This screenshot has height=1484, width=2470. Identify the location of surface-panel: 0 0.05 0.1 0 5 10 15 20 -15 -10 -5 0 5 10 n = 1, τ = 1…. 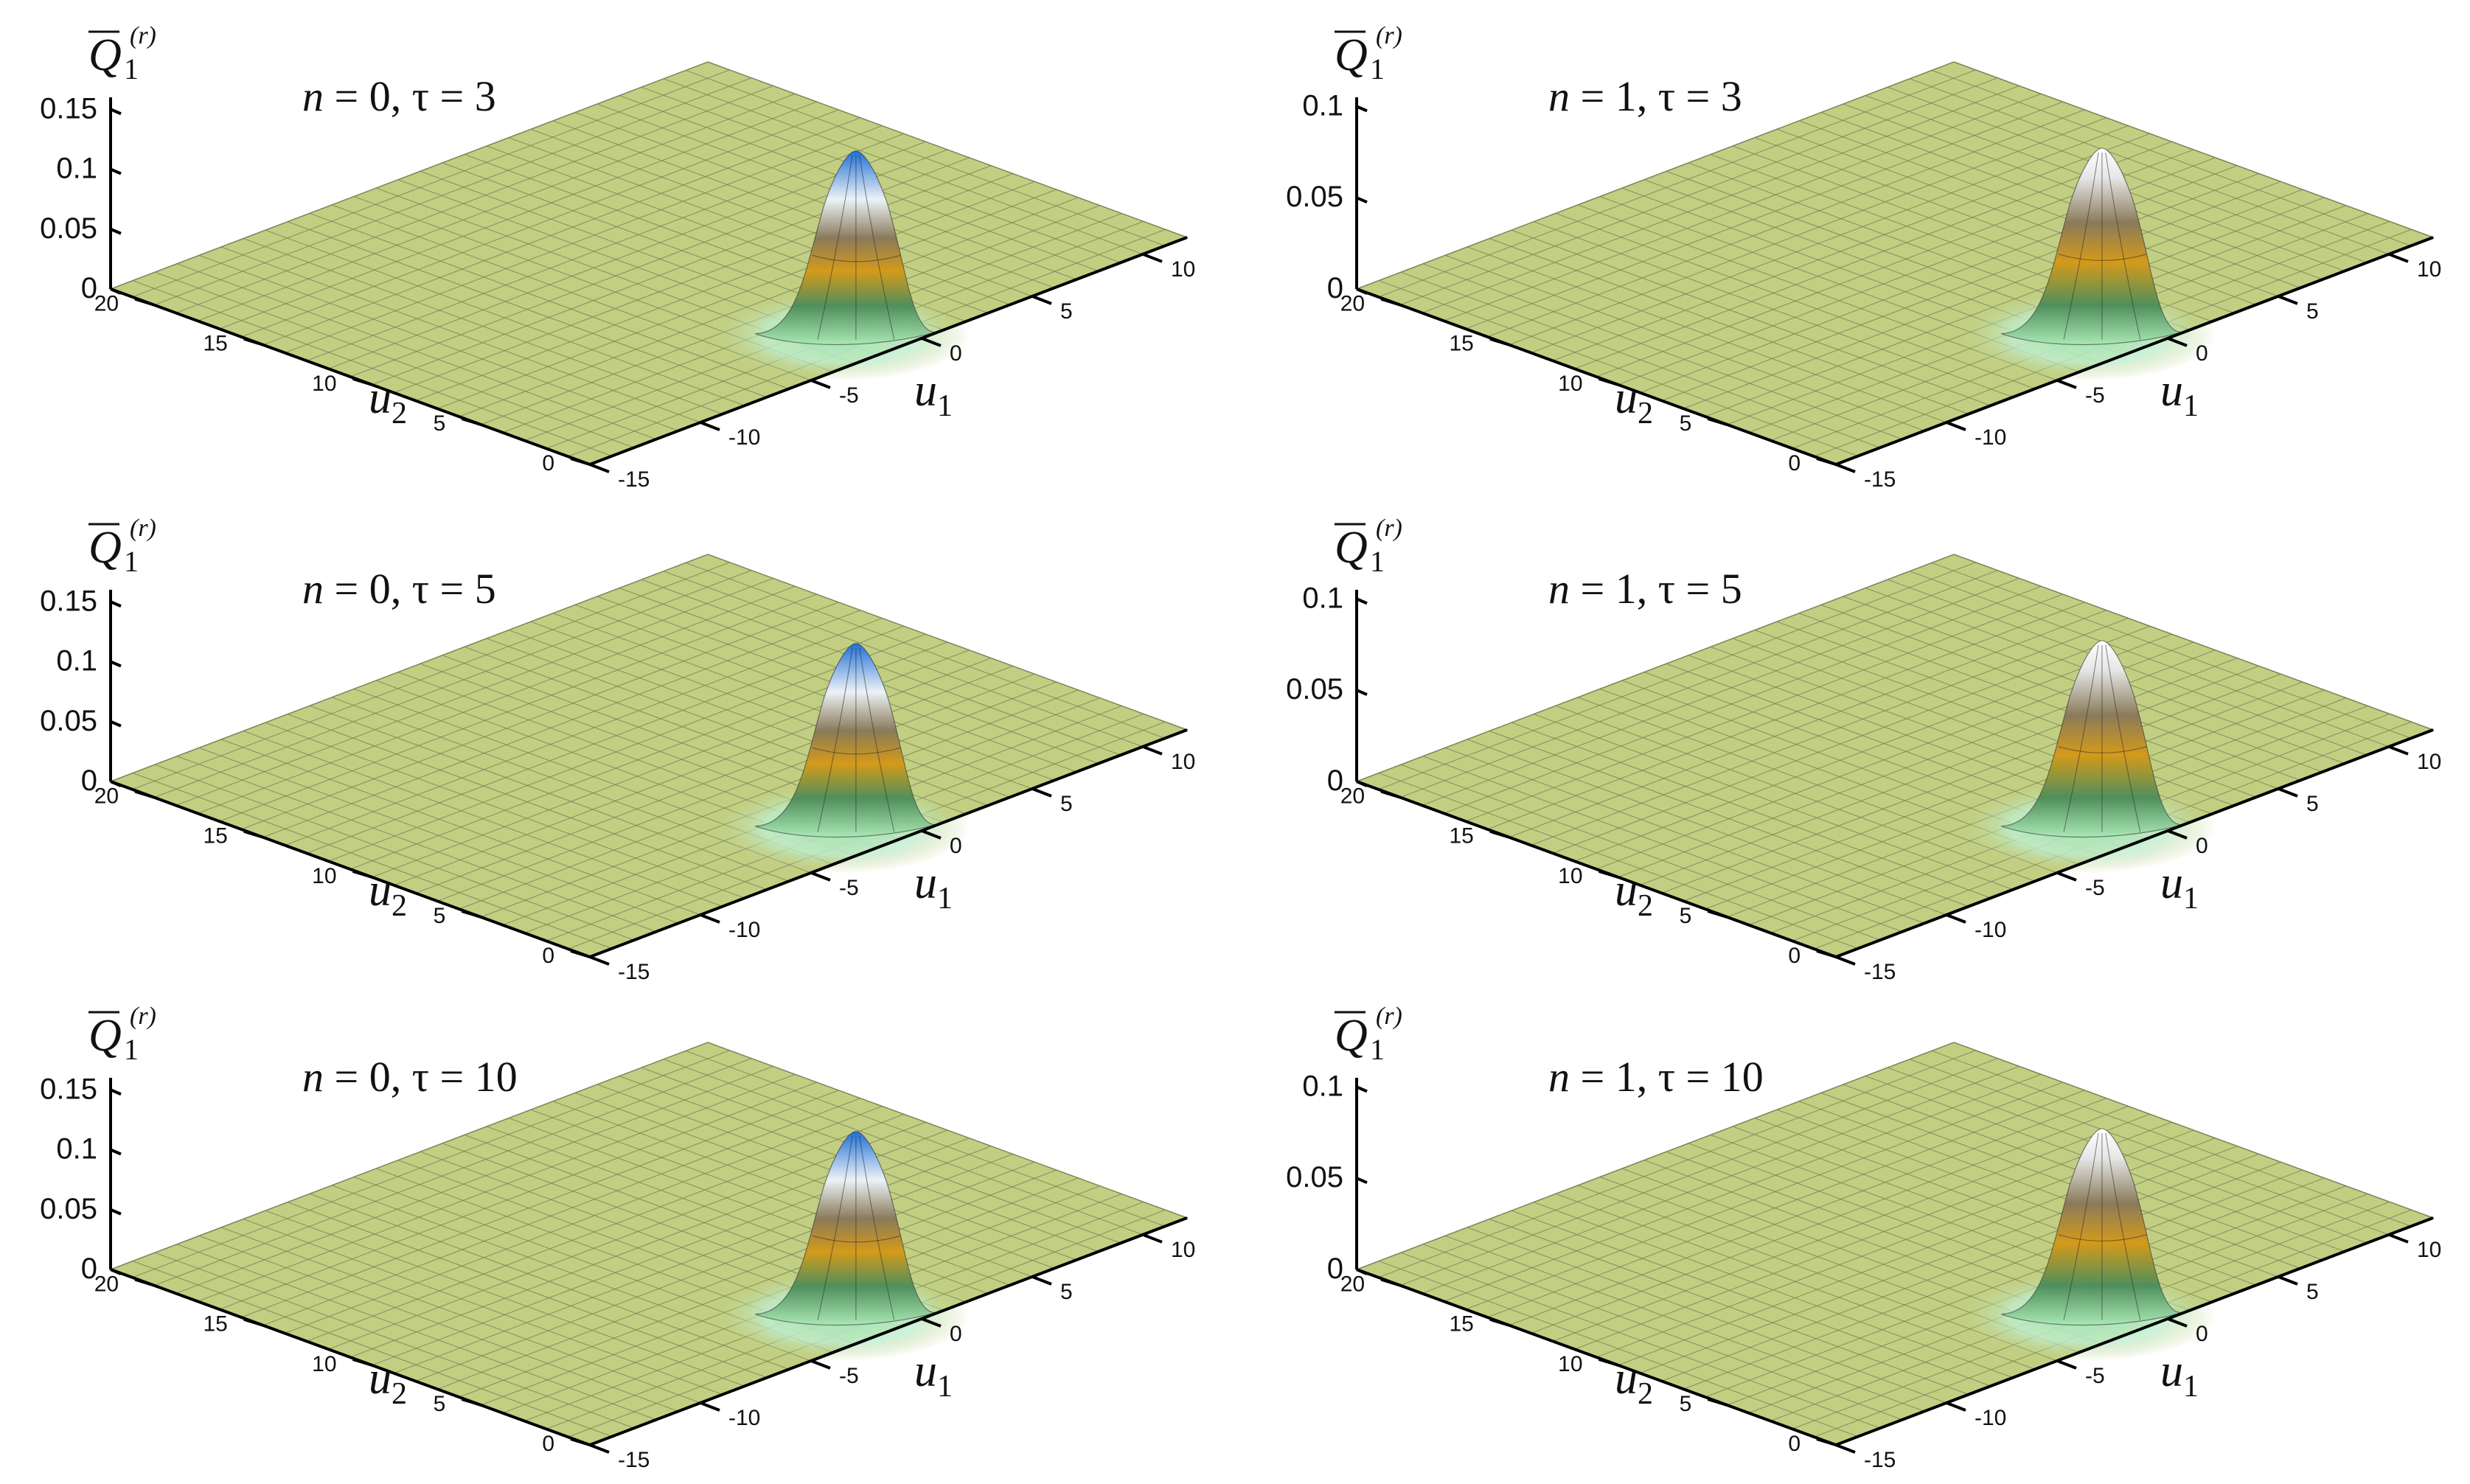
(1863, 1238).